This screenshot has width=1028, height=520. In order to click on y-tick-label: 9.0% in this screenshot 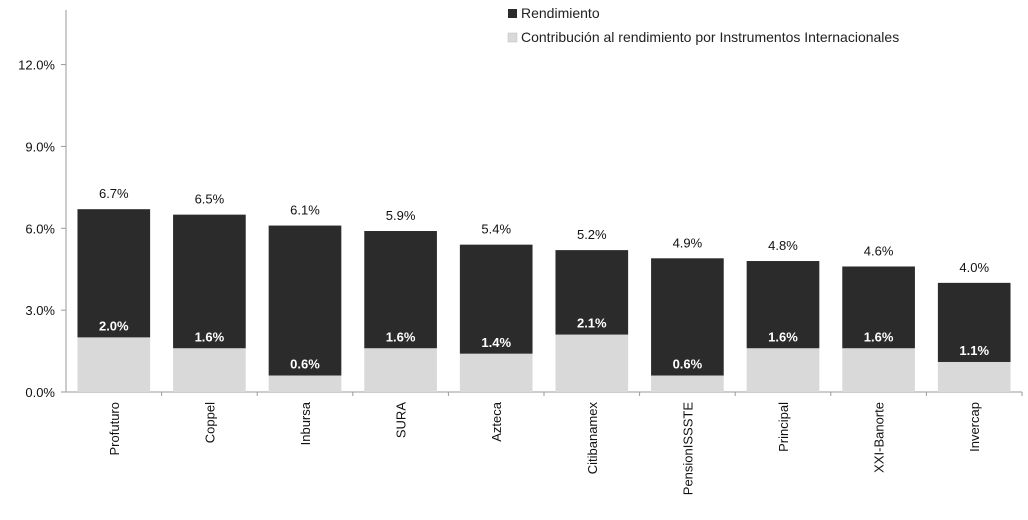, I will do `click(40, 146)`.